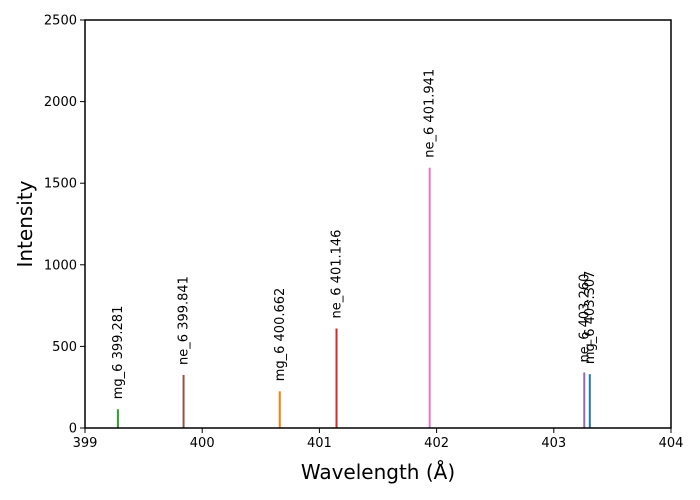 This screenshot has width=700, height=500. Describe the element at coordinates (553, 443) in the screenshot. I see `x-tick-label: 403` at that location.